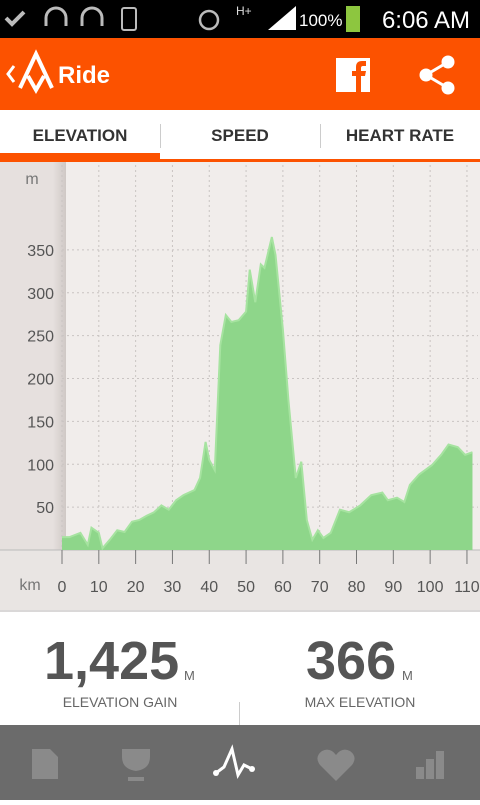  I want to click on x-tick-label: 40, so click(209, 587).